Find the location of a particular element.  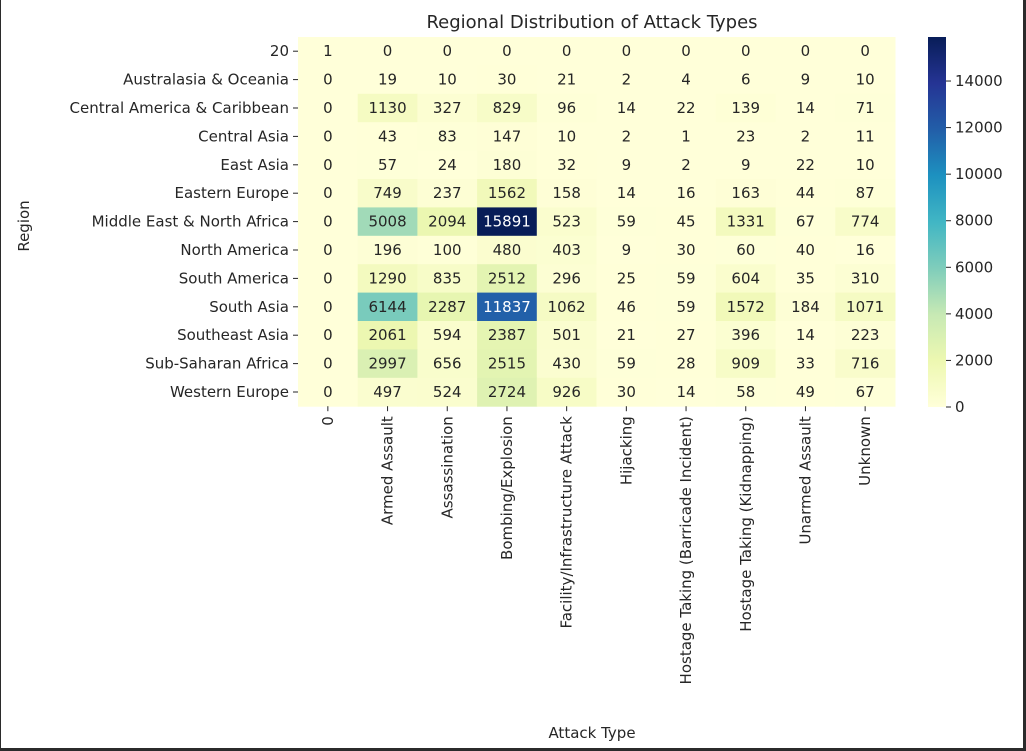

cell-value-label: 57 is located at coordinates (387, 165).